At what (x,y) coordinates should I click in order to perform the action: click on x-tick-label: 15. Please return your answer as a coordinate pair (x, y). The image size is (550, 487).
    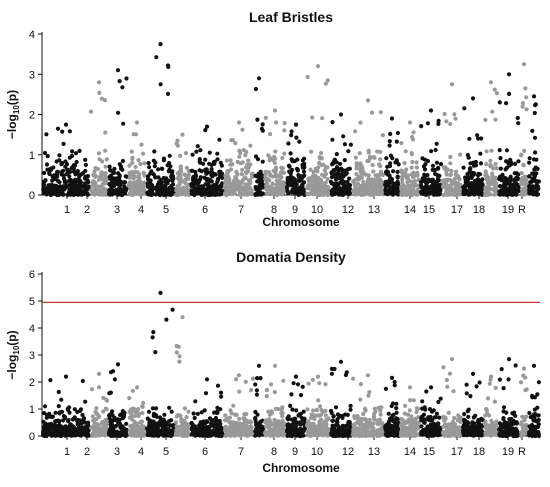
    Looking at the image, I should click on (429, 210).